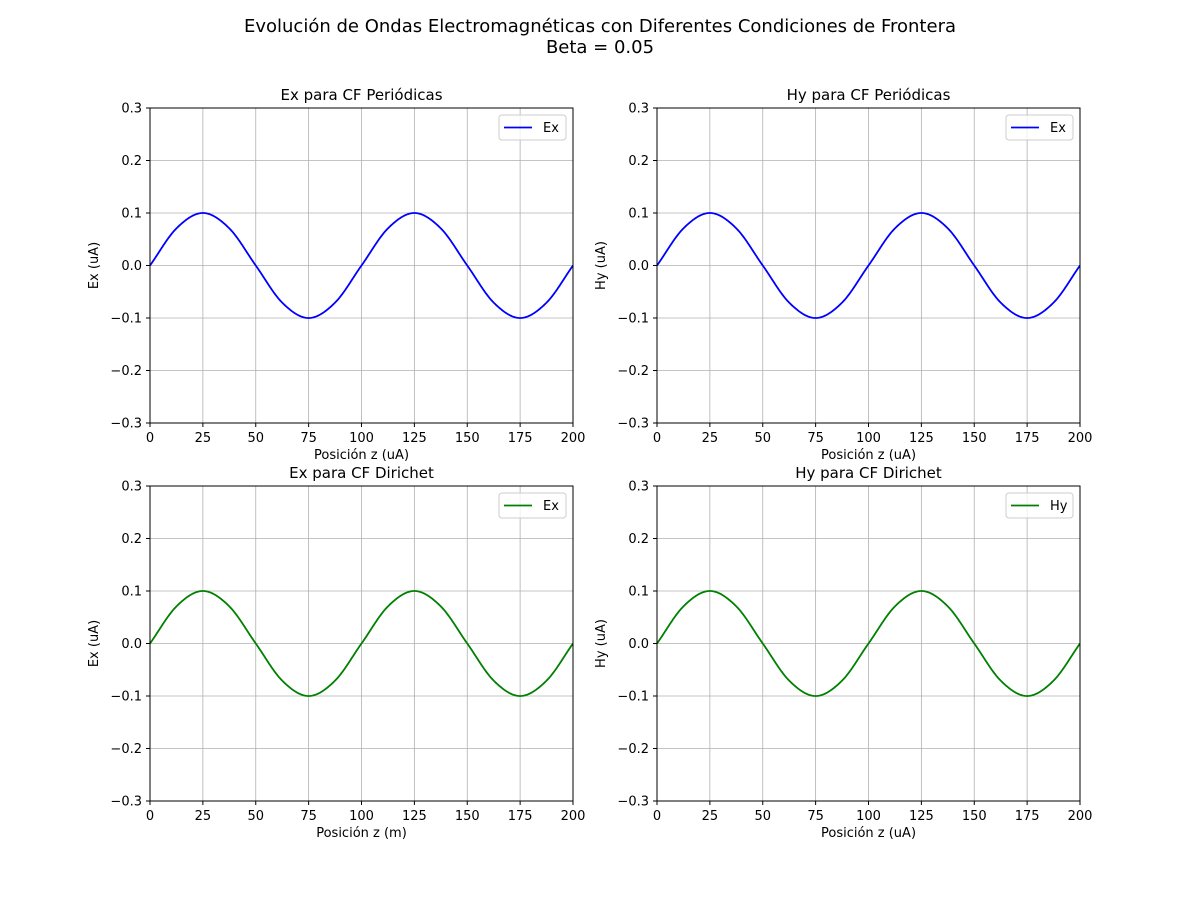  Describe the element at coordinates (869, 95) in the screenshot. I see `chart-title: Hy para CF Periódicas` at that location.